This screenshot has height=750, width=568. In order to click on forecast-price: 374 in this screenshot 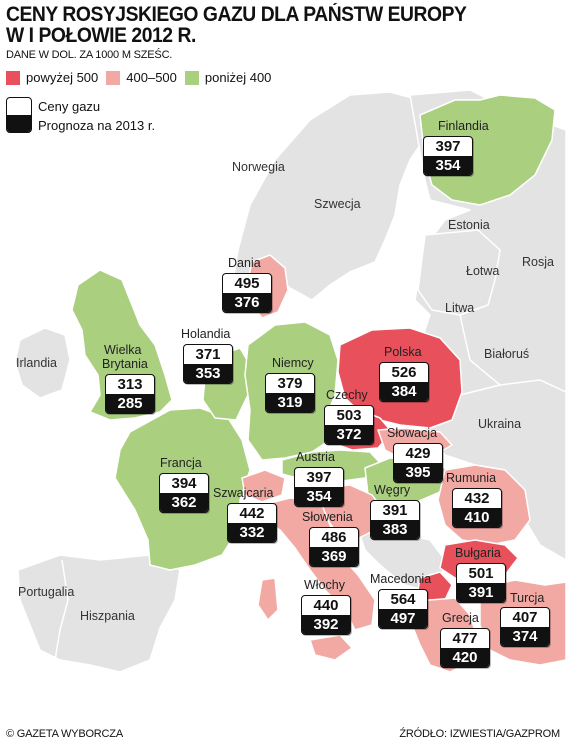, I will do `click(525, 636)`.